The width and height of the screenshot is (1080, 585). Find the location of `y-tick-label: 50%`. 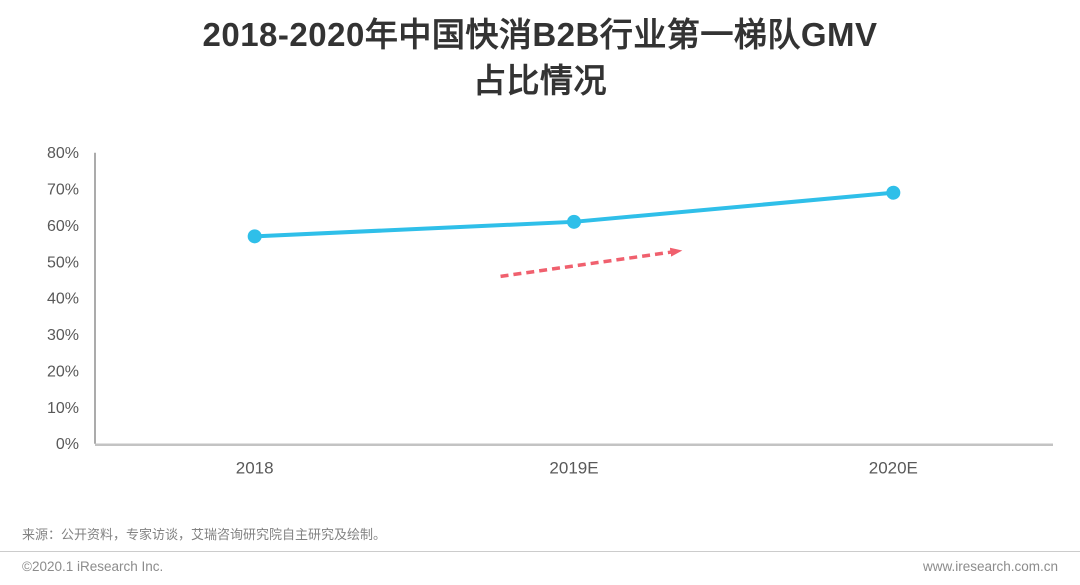

y-tick-label: 50% is located at coordinates (63, 262).